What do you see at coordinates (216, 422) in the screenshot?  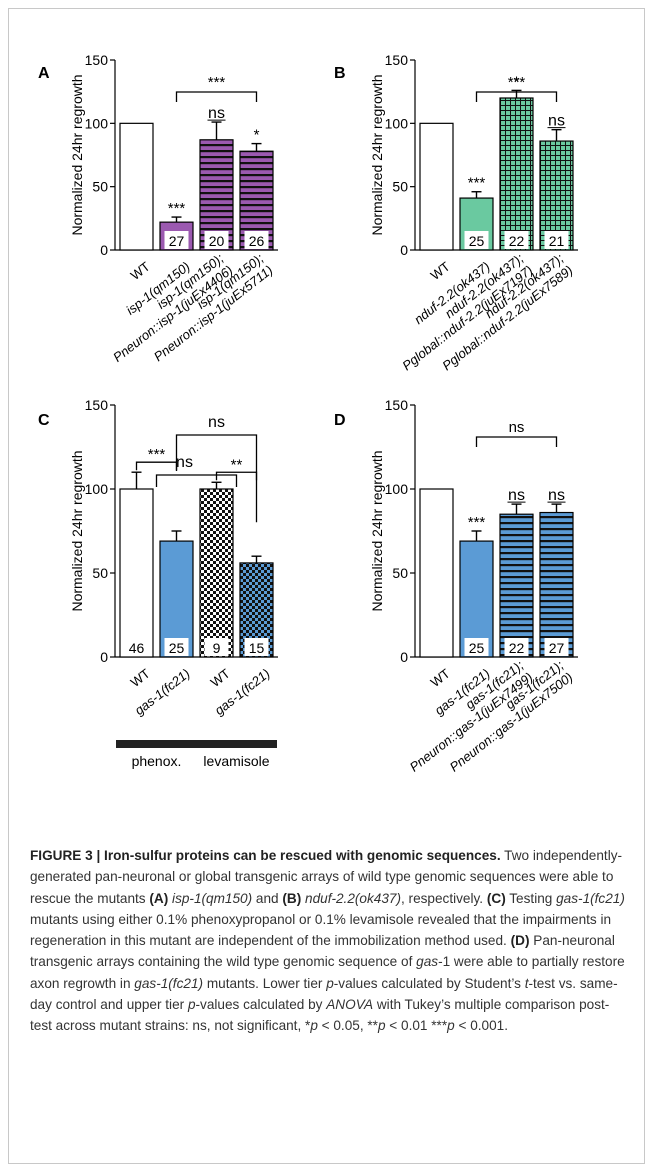 I see `upper-bracket-label: ns` at bounding box center [216, 422].